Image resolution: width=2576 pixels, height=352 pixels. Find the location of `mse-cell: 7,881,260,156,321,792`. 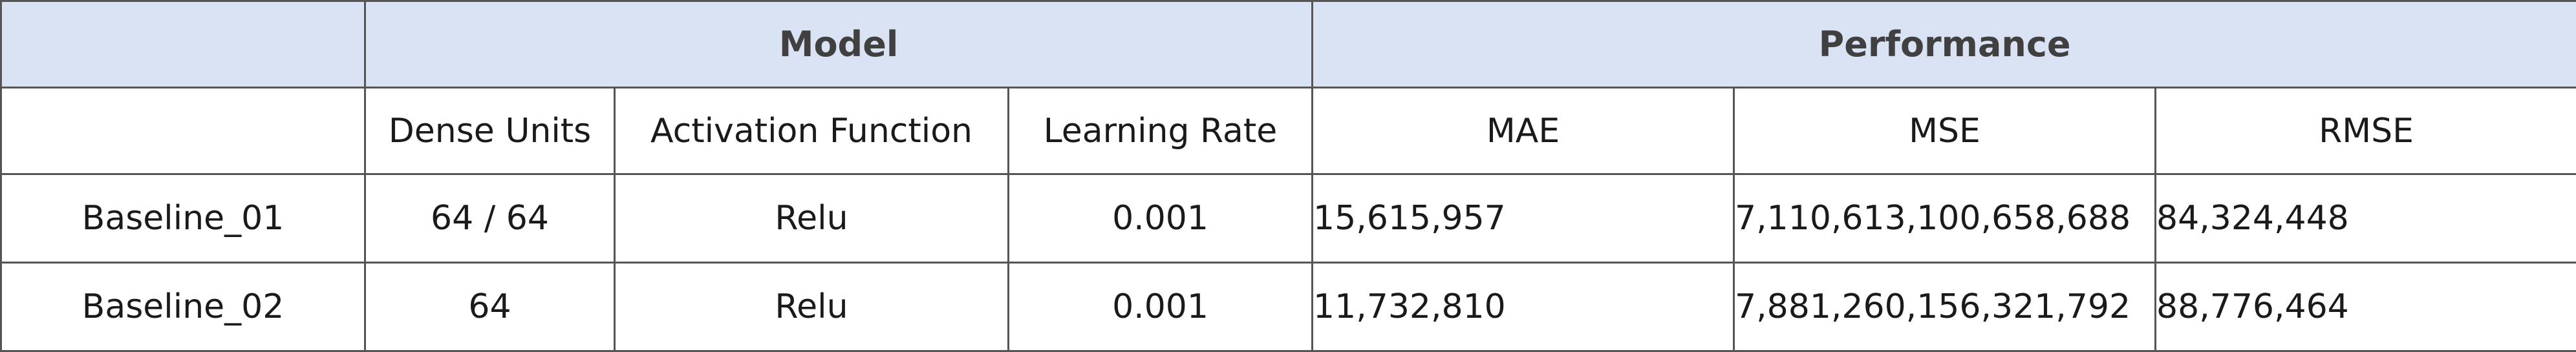

mse-cell: 7,881,260,156,321,792 is located at coordinates (1945, 307).